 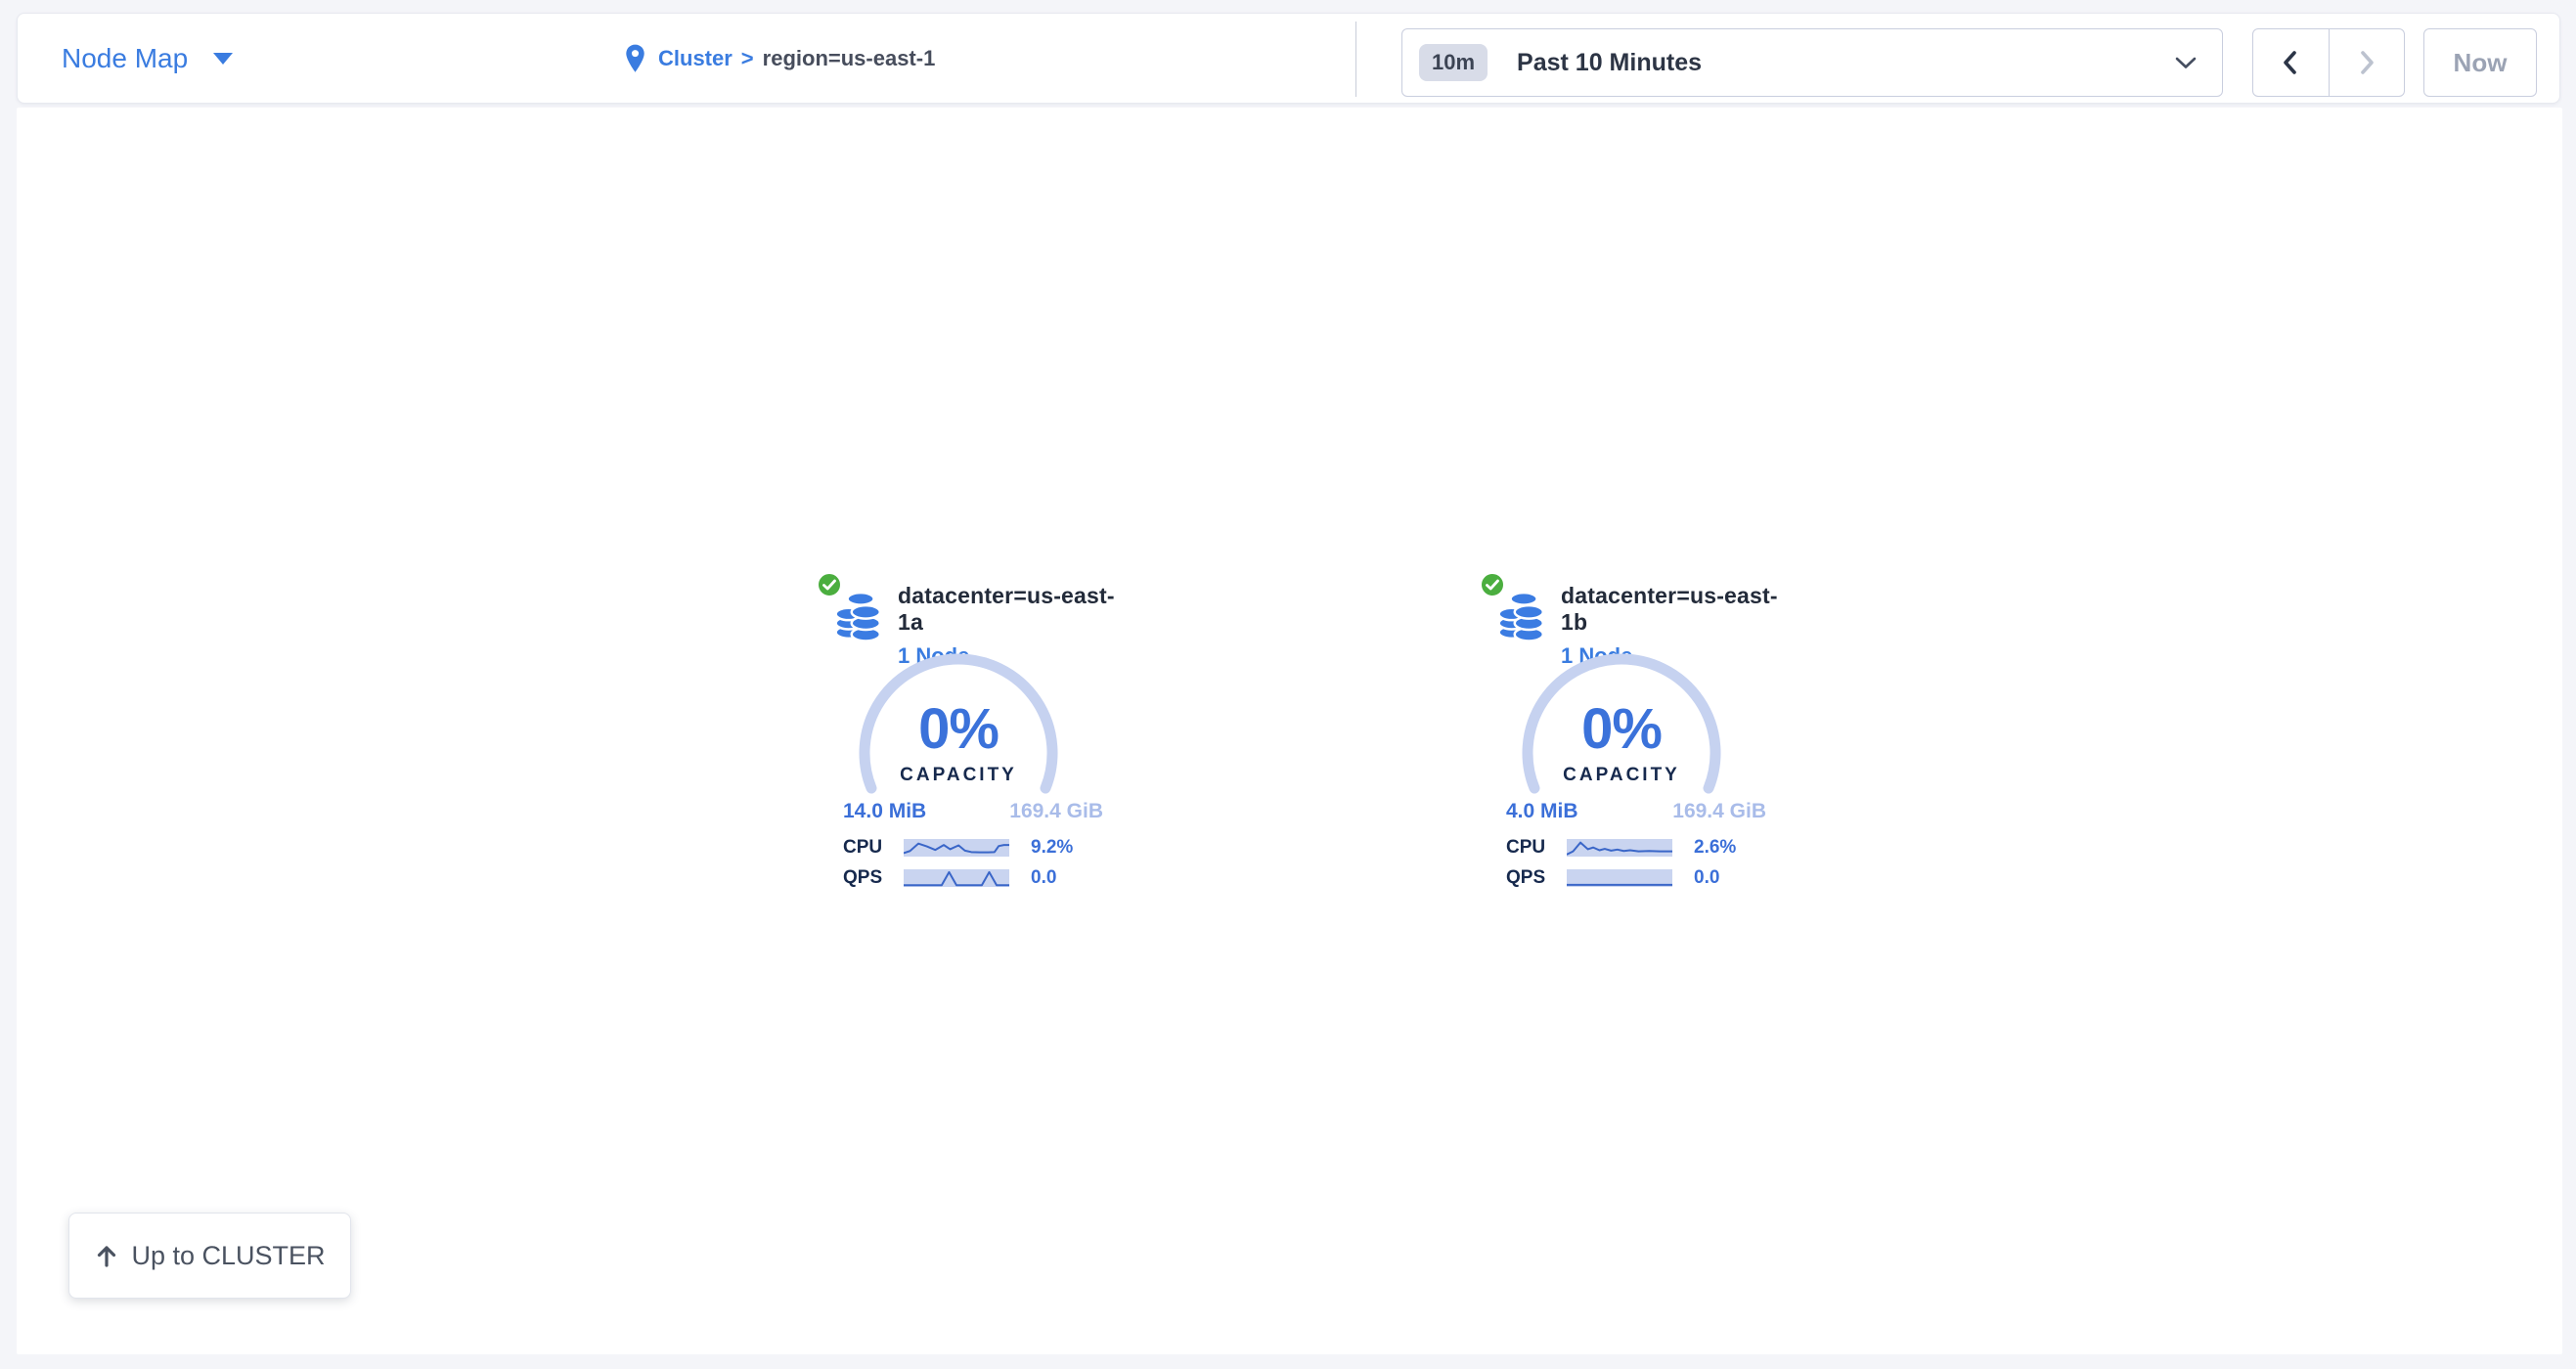 What do you see at coordinates (1453, 63) in the screenshot?
I see `time-window-badge: 10m` at bounding box center [1453, 63].